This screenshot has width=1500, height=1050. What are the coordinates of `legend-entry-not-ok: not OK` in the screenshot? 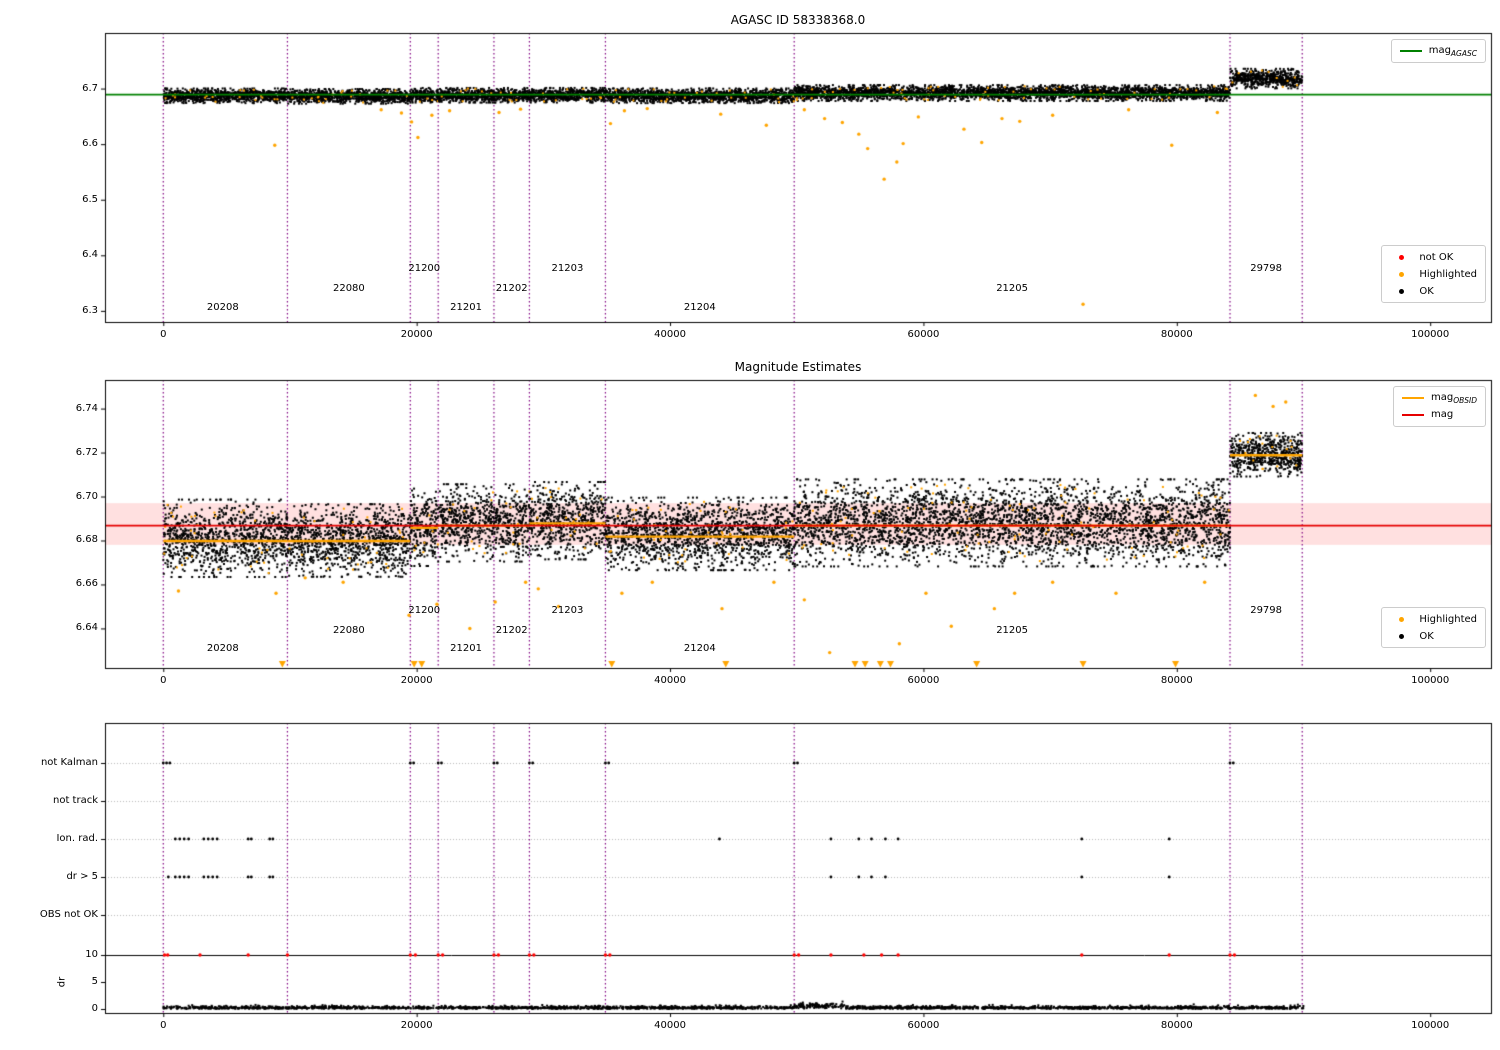 It's located at (1433, 257).